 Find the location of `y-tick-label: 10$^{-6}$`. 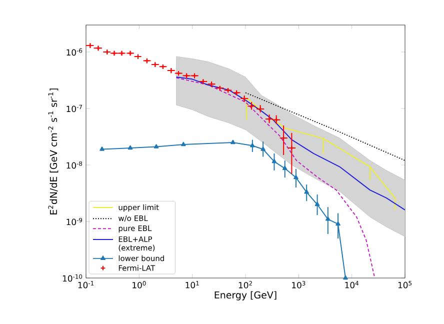

y-tick-label: 10$^{-6}$ is located at coordinates (74, 52).